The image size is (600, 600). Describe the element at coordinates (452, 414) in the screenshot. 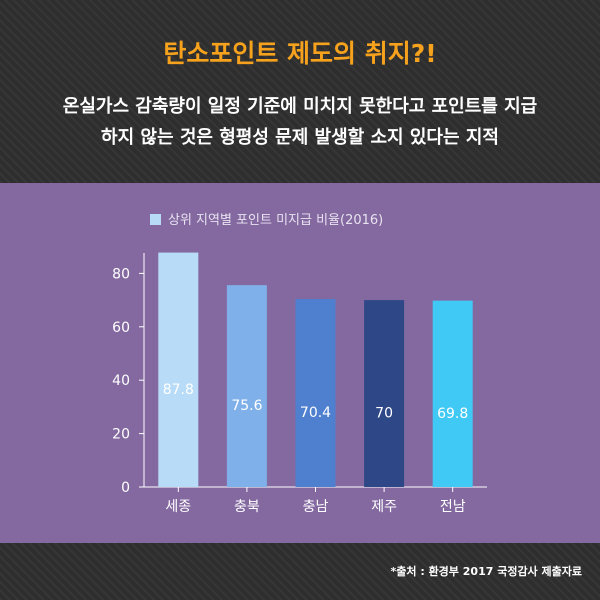

I see `bar-value-label: 69.8` at that location.